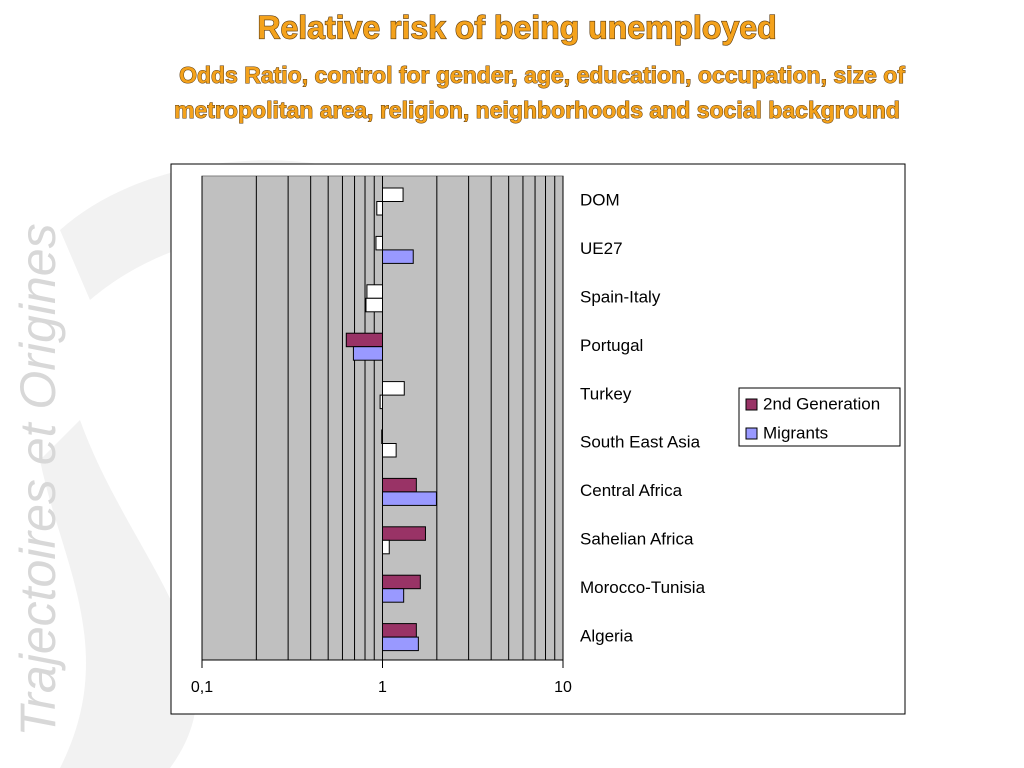  What do you see at coordinates (118, 594) in the screenshot?
I see `bg-shape` at bounding box center [118, 594].